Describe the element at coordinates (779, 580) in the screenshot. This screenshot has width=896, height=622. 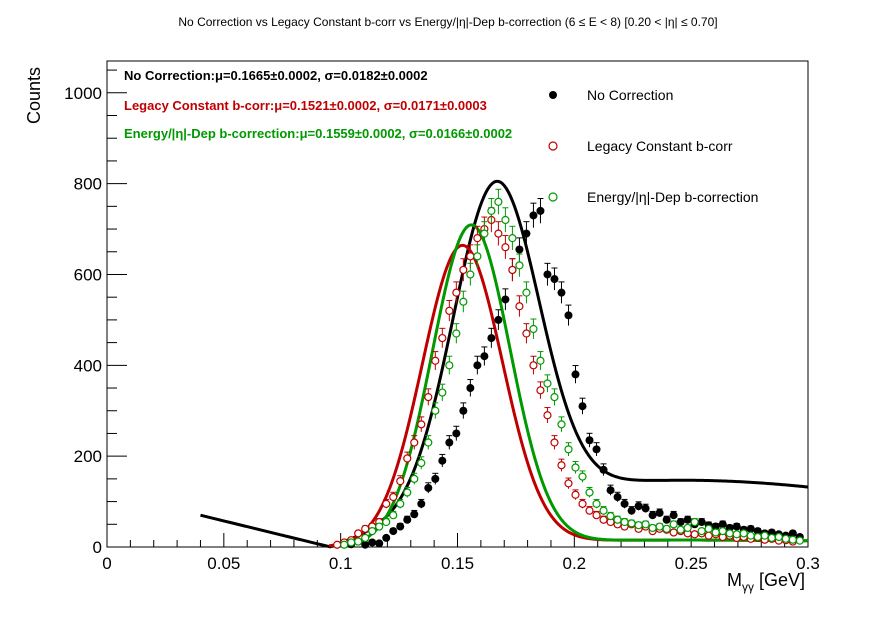
I see `x-axis-label-unit: [GeV]` at that location.